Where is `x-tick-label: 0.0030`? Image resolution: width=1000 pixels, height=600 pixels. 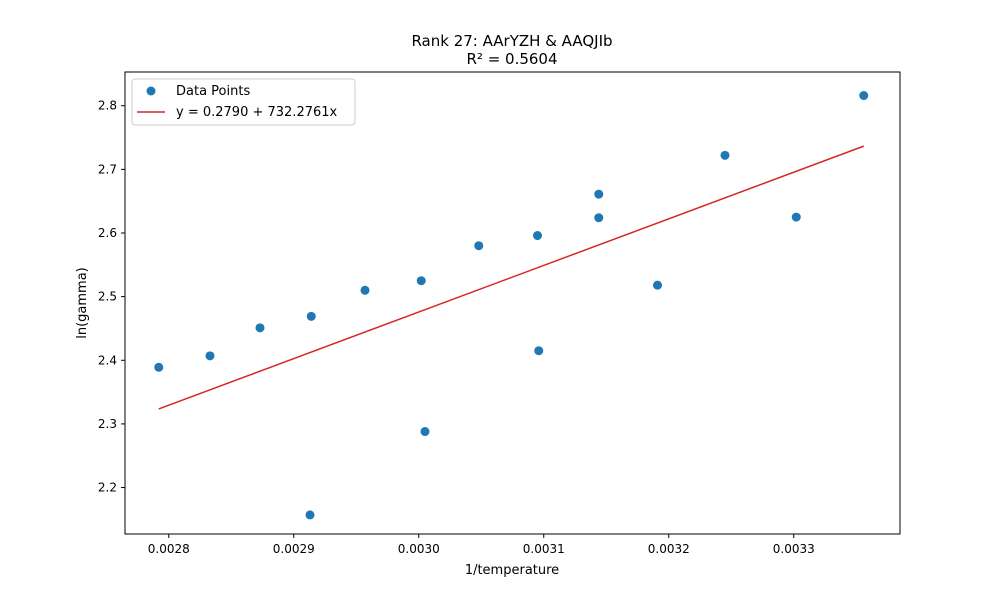
x-tick-label: 0.0030 is located at coordinates (419, 549).